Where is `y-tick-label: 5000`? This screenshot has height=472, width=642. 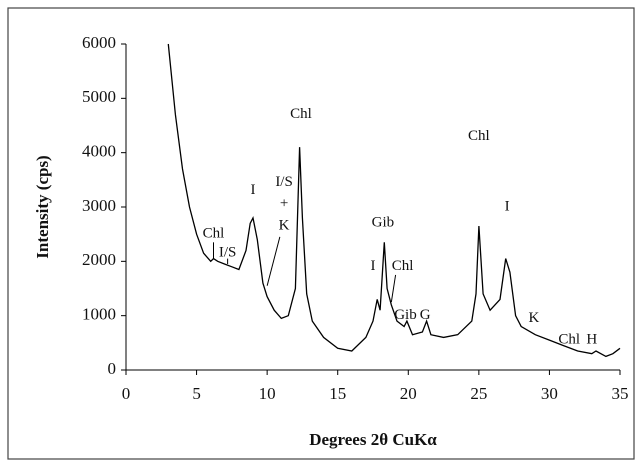
y-tick-label: 5000 is located at coordinates (99, 96).